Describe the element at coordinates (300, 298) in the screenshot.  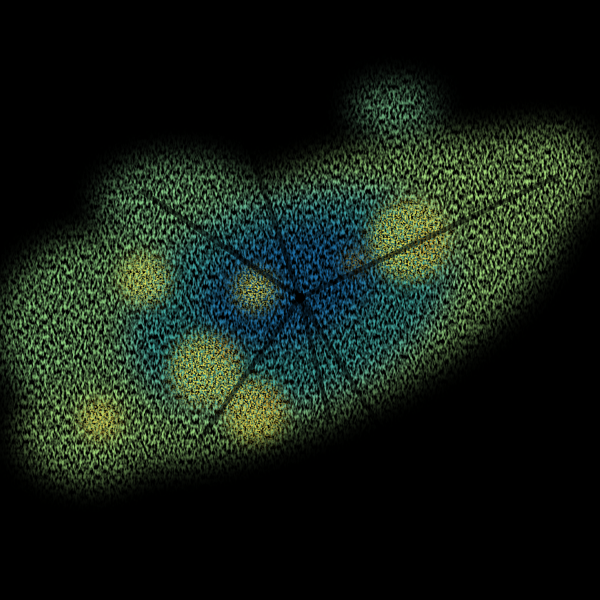
I see `radar-site` at that location.